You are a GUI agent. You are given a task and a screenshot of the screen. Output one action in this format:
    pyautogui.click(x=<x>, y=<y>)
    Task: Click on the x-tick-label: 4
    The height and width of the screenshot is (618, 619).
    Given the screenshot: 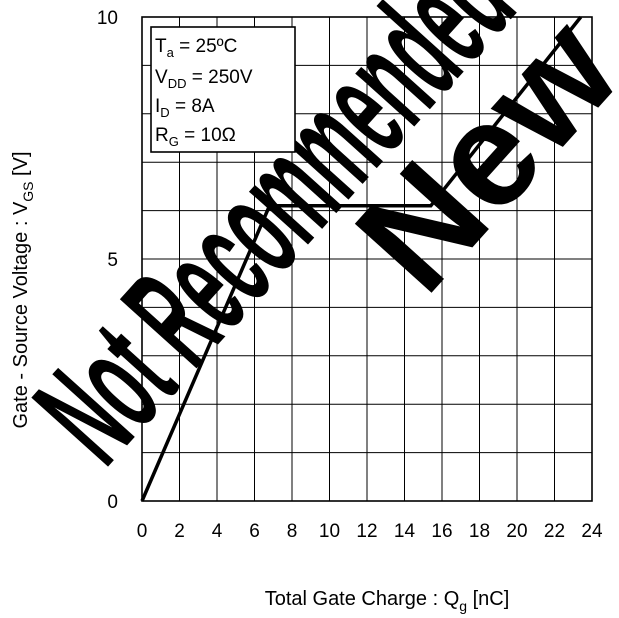 What is the action you would take?
    pyautogui.click(x=217, y=531)
    